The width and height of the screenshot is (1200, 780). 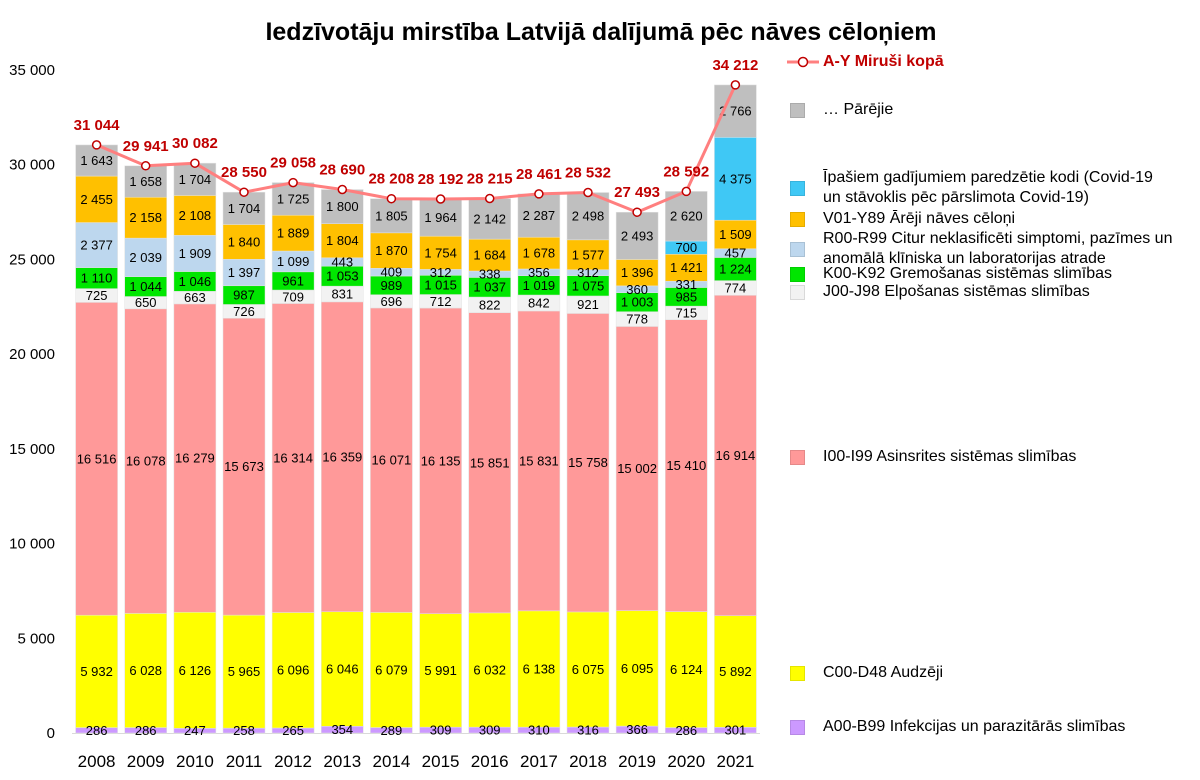 I want to click on y-tick-label: 5 000, so click(x=36, y=638).